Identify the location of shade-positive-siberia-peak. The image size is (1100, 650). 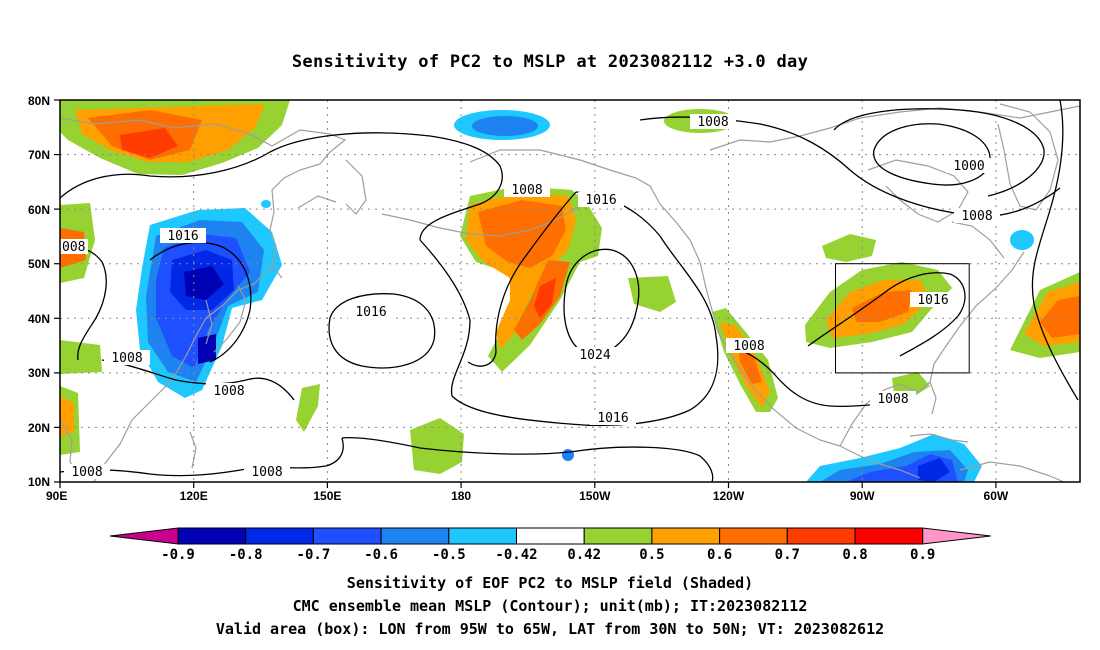
(149, 143).